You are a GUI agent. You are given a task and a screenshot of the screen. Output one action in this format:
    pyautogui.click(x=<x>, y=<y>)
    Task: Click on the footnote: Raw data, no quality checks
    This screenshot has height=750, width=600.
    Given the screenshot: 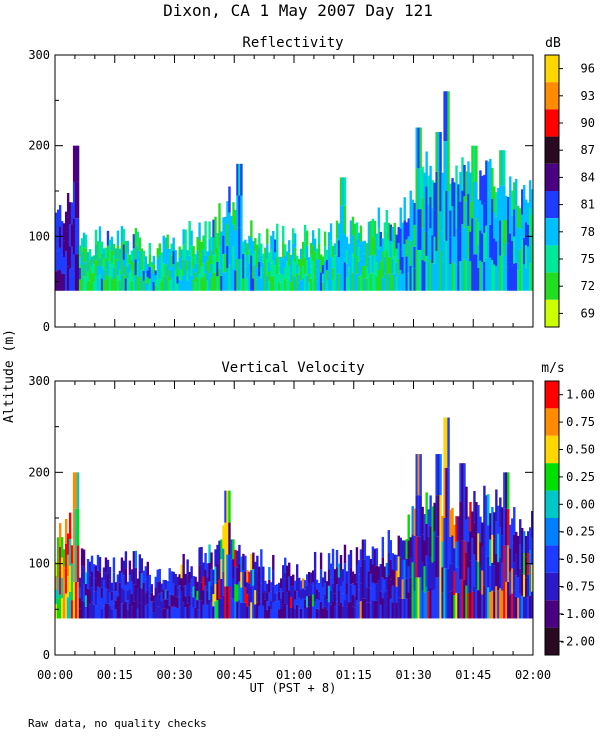 What is the action you would take?
    pyautogui.click(x=117, y=723)
    